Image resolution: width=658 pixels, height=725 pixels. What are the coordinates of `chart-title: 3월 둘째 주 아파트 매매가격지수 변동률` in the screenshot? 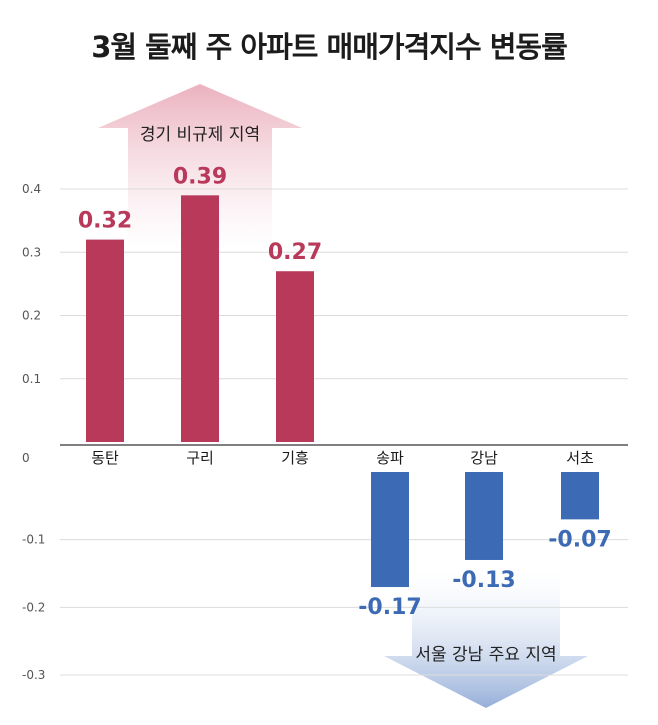 It's located at (329, 47).